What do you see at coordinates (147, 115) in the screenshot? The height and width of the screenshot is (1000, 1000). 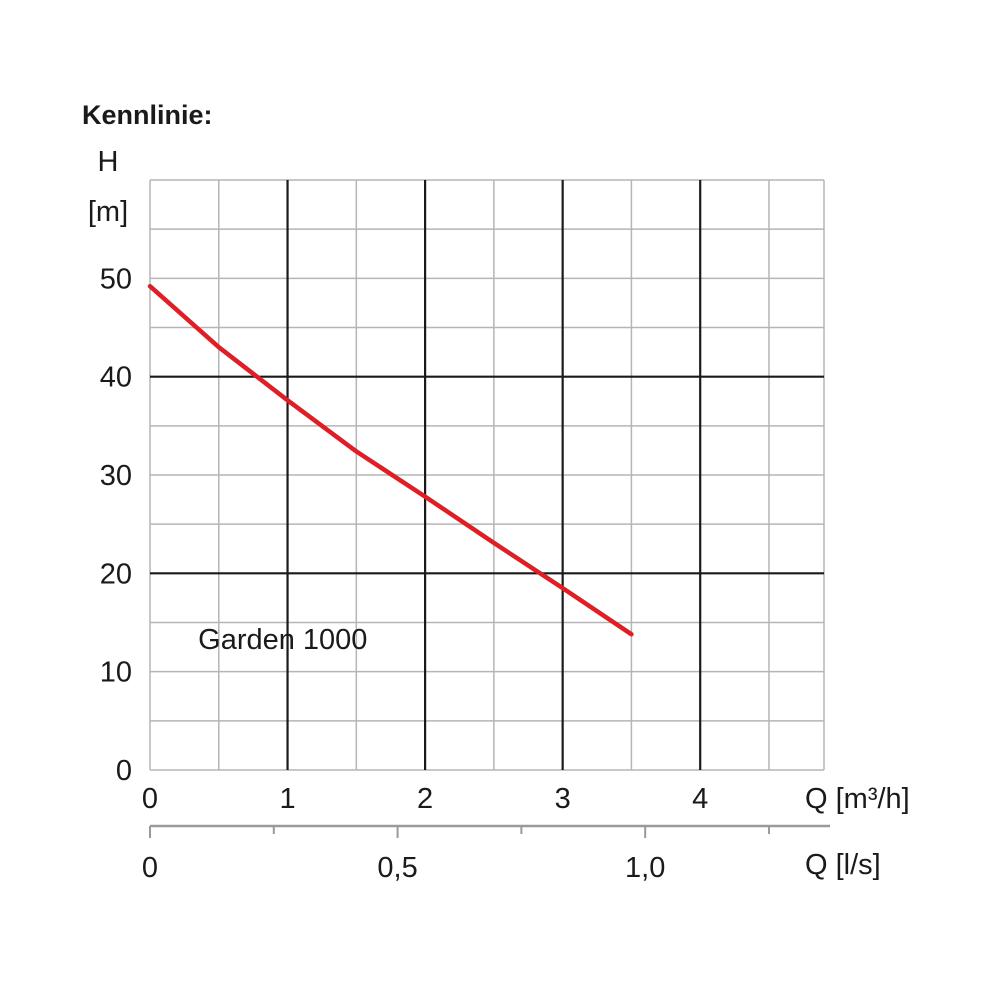 I see `chart-heading: Kennlinie:` at bounding box center [147, 115].